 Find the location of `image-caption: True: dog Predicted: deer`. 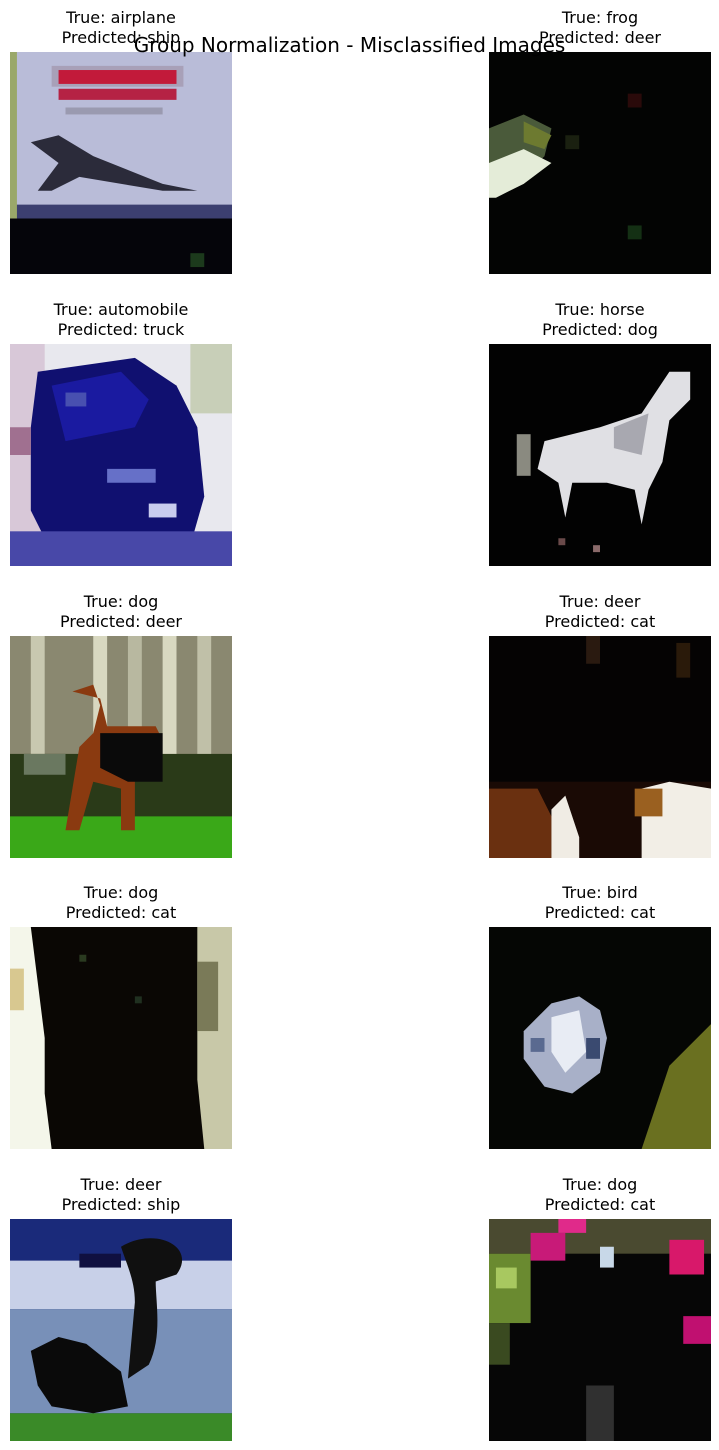

image-caption: True: dog Predicted: deer is located at coordinates (146, 612).